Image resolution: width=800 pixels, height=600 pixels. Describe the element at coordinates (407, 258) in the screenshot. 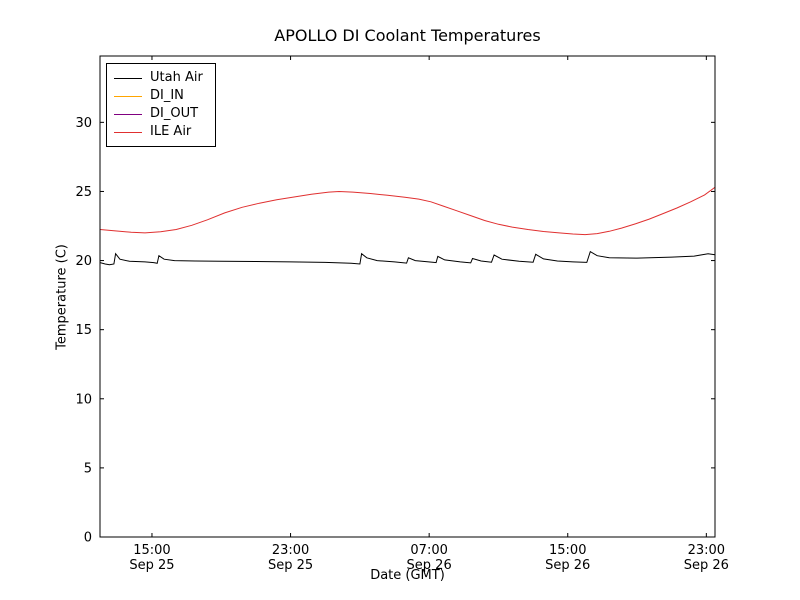

I see `series-line-utah-air` at that location.